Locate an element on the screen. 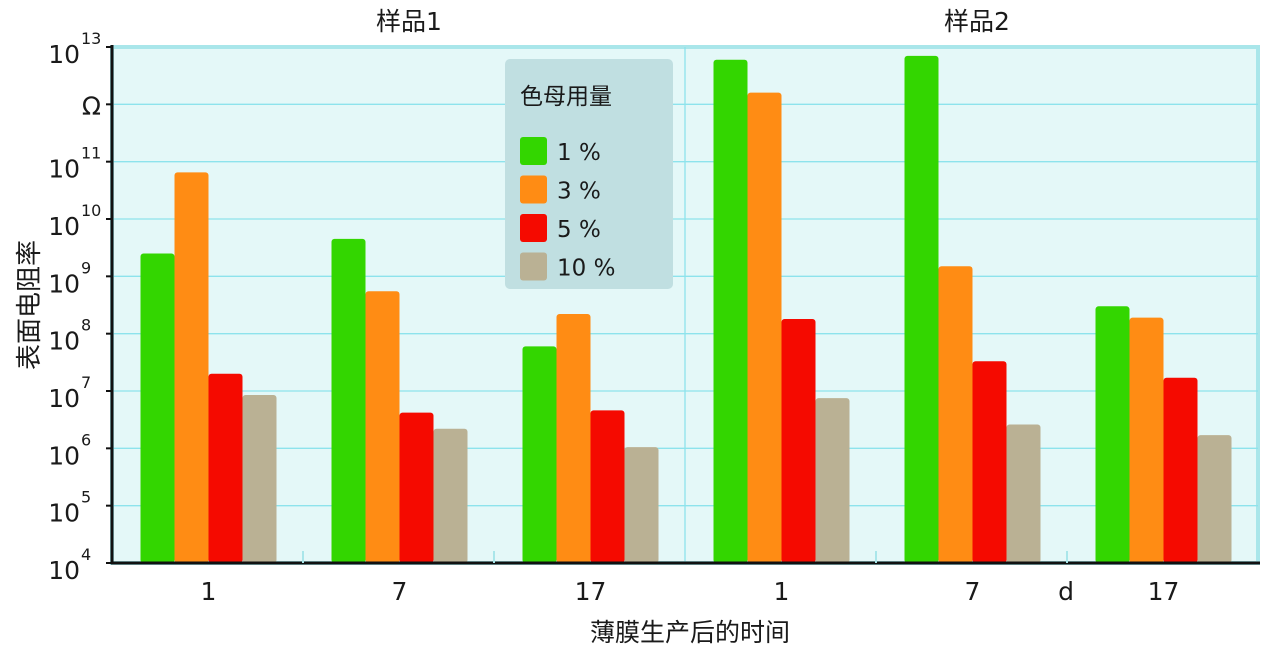  panel-title: 样品2 is located at coordinates (977, 21).